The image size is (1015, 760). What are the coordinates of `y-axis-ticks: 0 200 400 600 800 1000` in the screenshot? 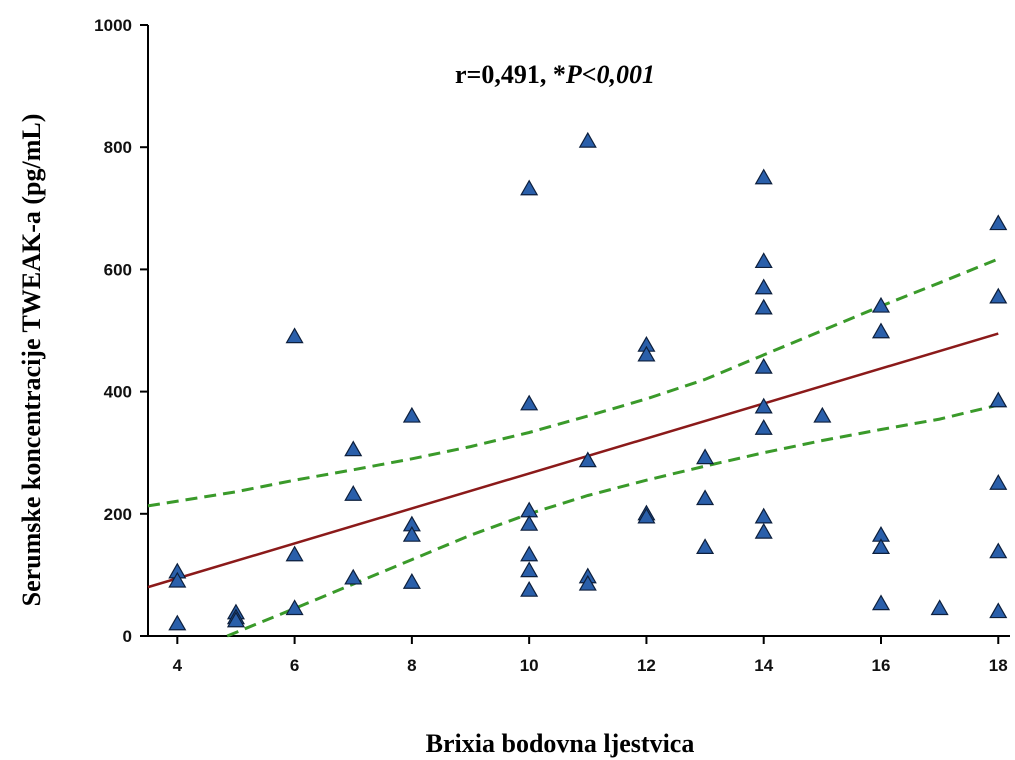 It's located at (121, 331).